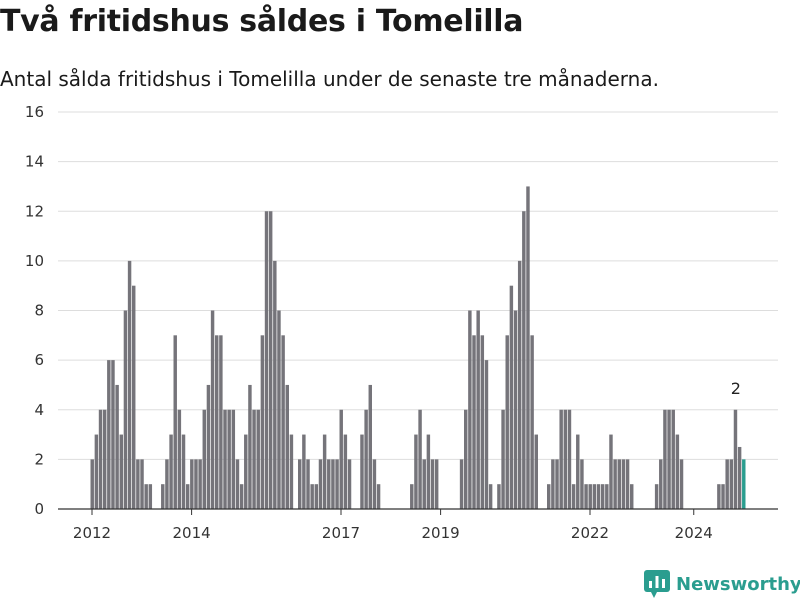  What do you see at coordinates (192, 533) in the screenshot?
I see `x-tick-label: 2014` at bounding box center [192, 533].